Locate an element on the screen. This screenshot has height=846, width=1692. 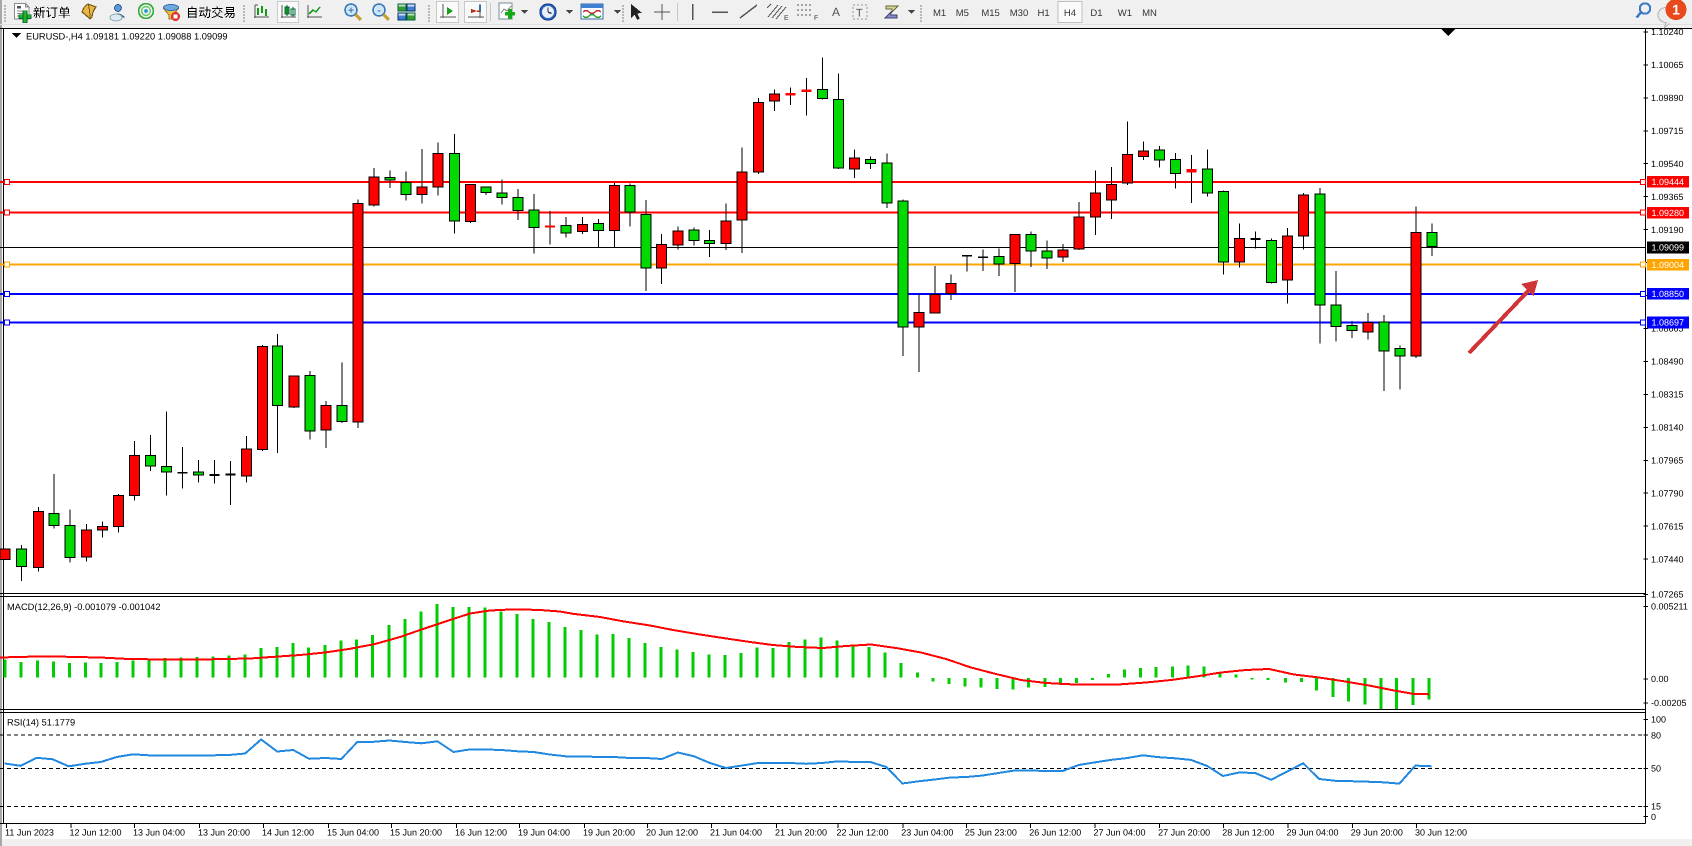
svg-text: 1.09280 is located at coordinates (1668, 213).